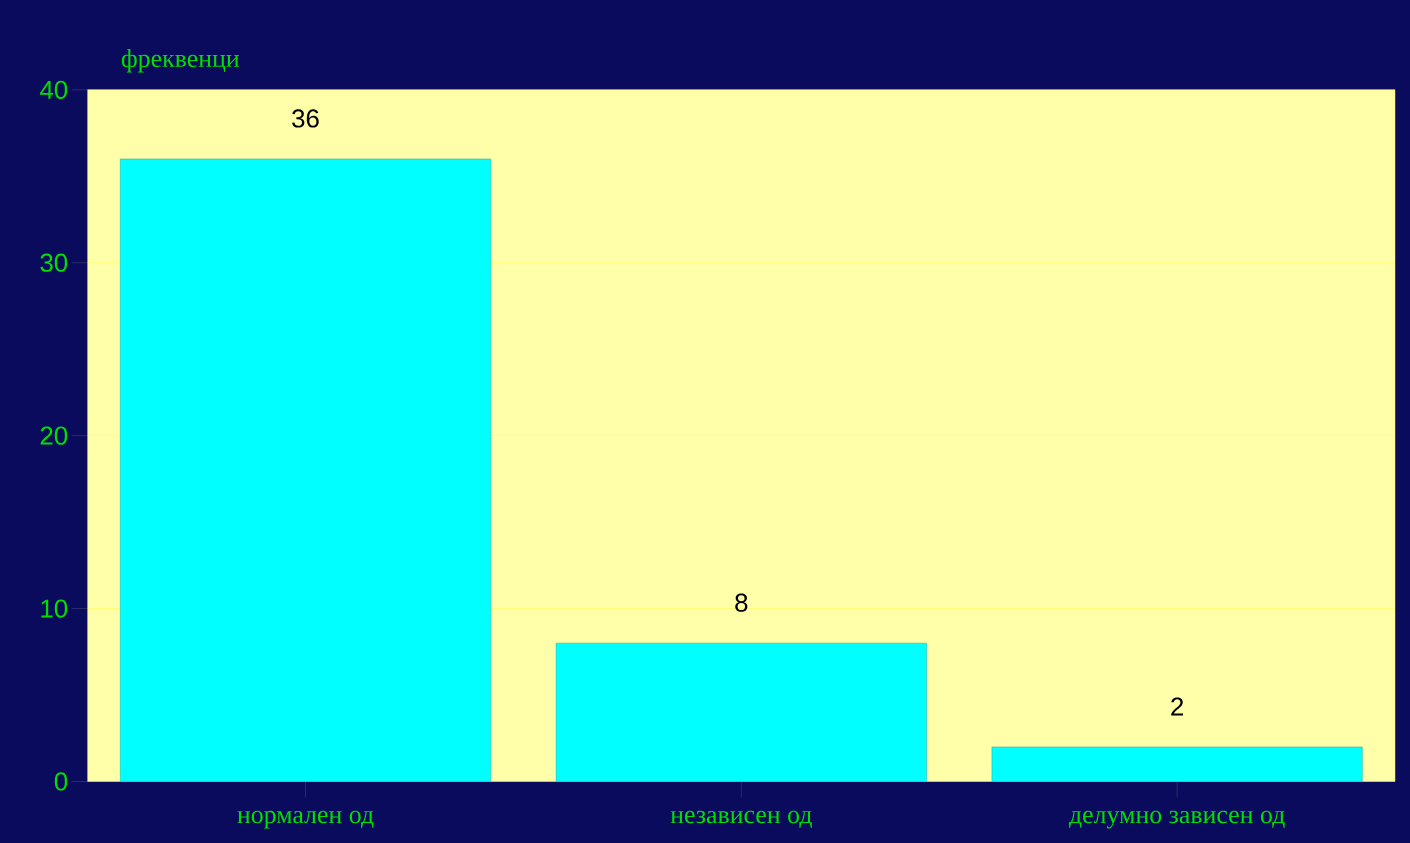 This screenshot has height=843, width=1410. What do you see at coordinates (1177, 706) in the screenshot?
I see `data-label: 2` at bounding box center [1177, 706].